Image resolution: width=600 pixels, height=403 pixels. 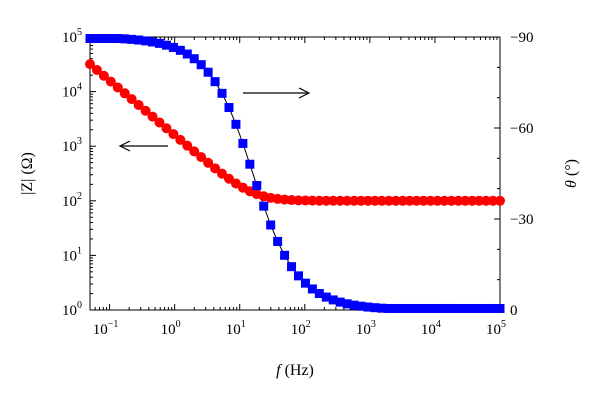 I want to click on x-tick-label: 10³, so click(x=366, y=328).